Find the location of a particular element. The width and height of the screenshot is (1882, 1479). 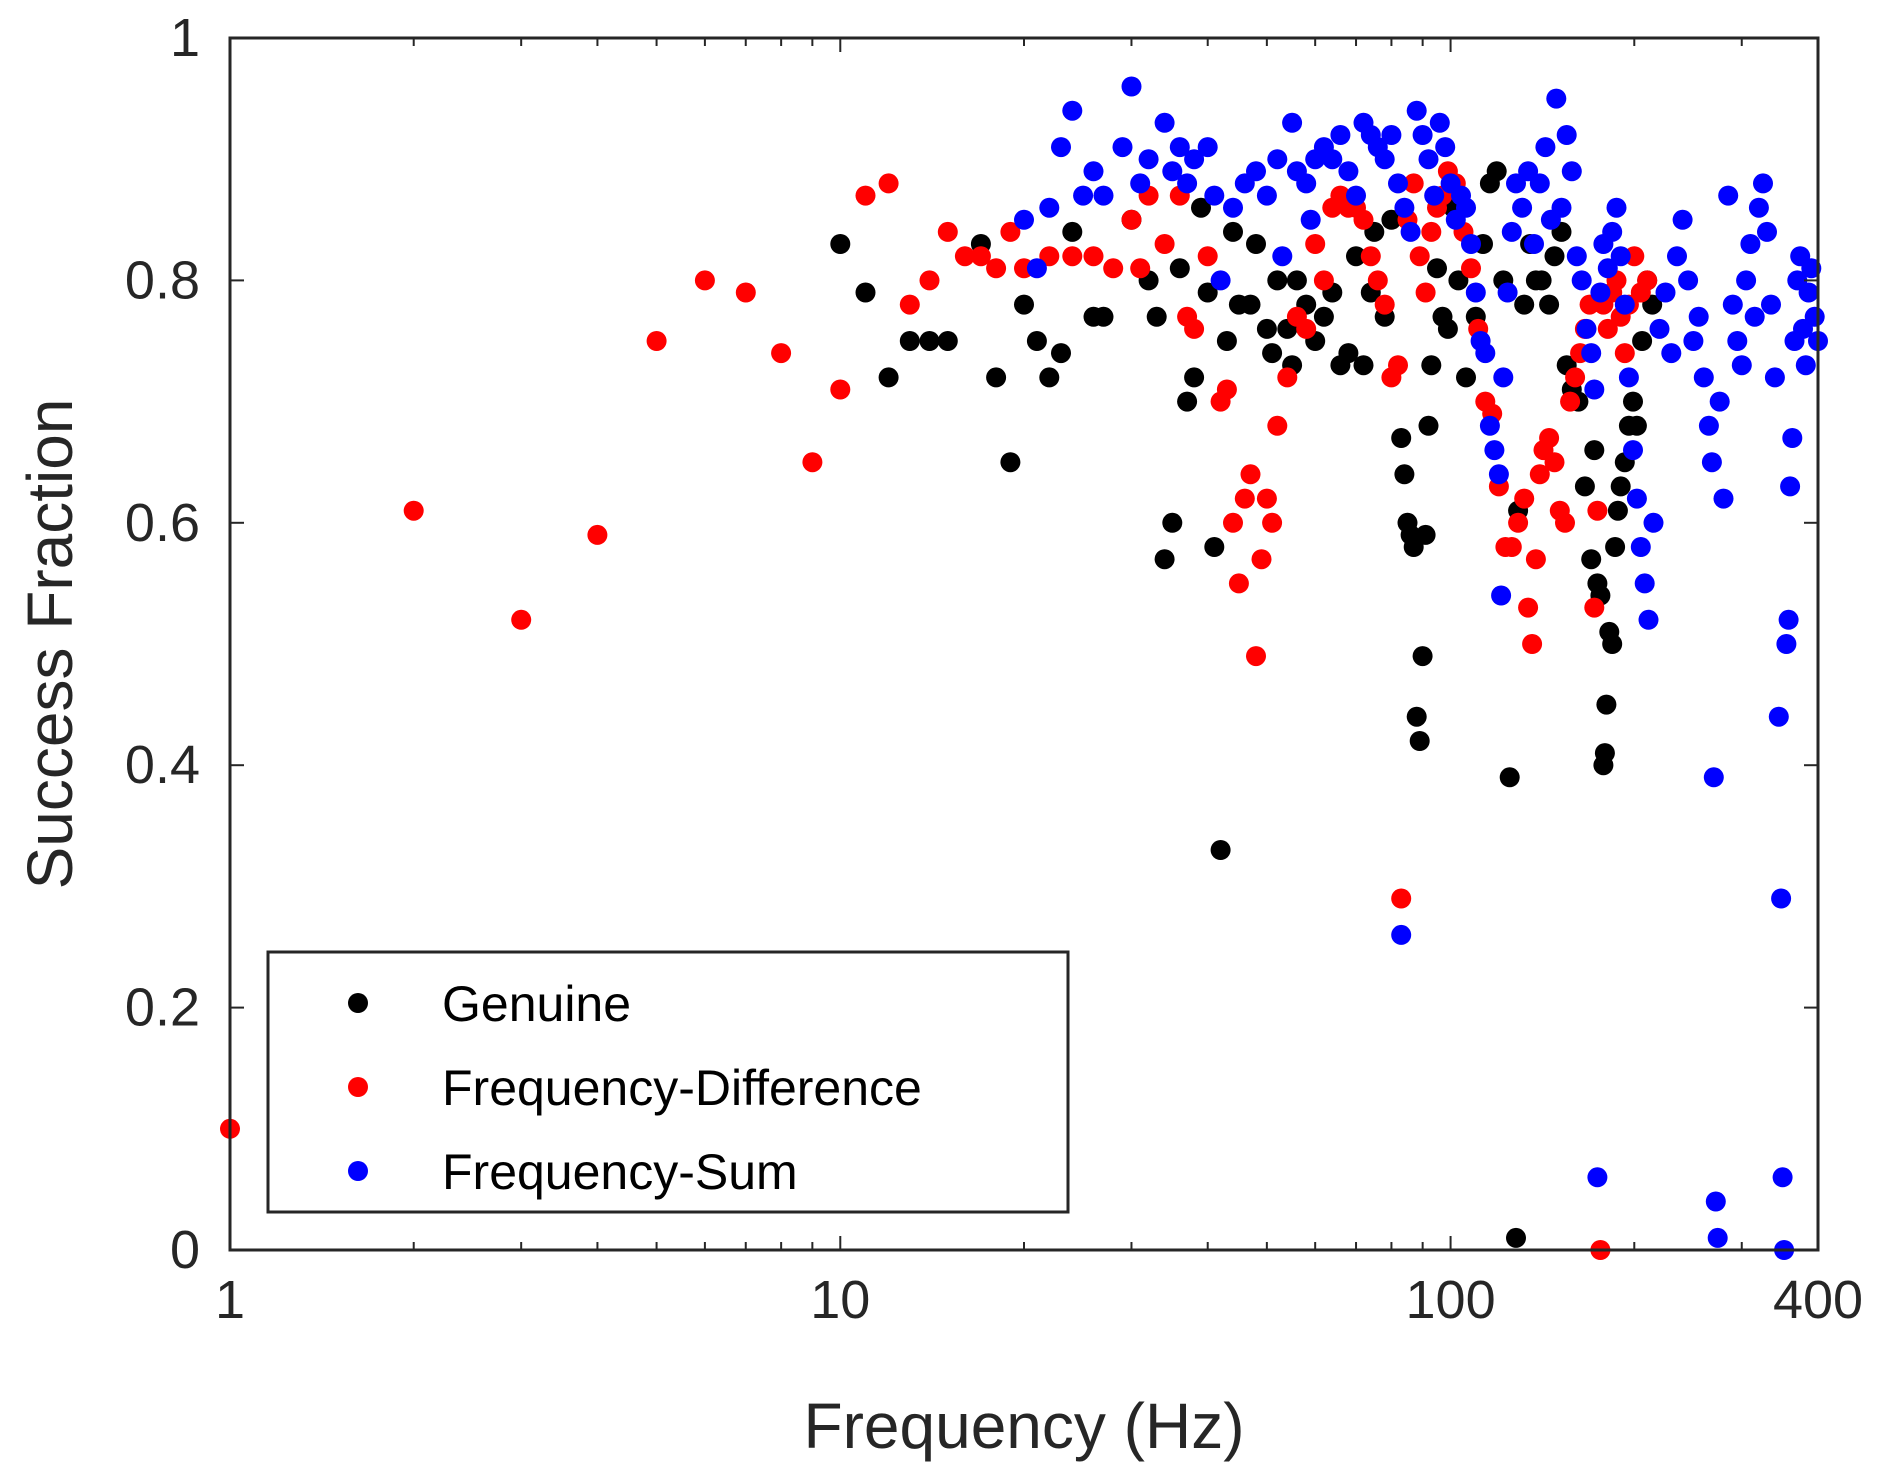

y-tick-label: 0.2 is located at coordinates (162, 1008).